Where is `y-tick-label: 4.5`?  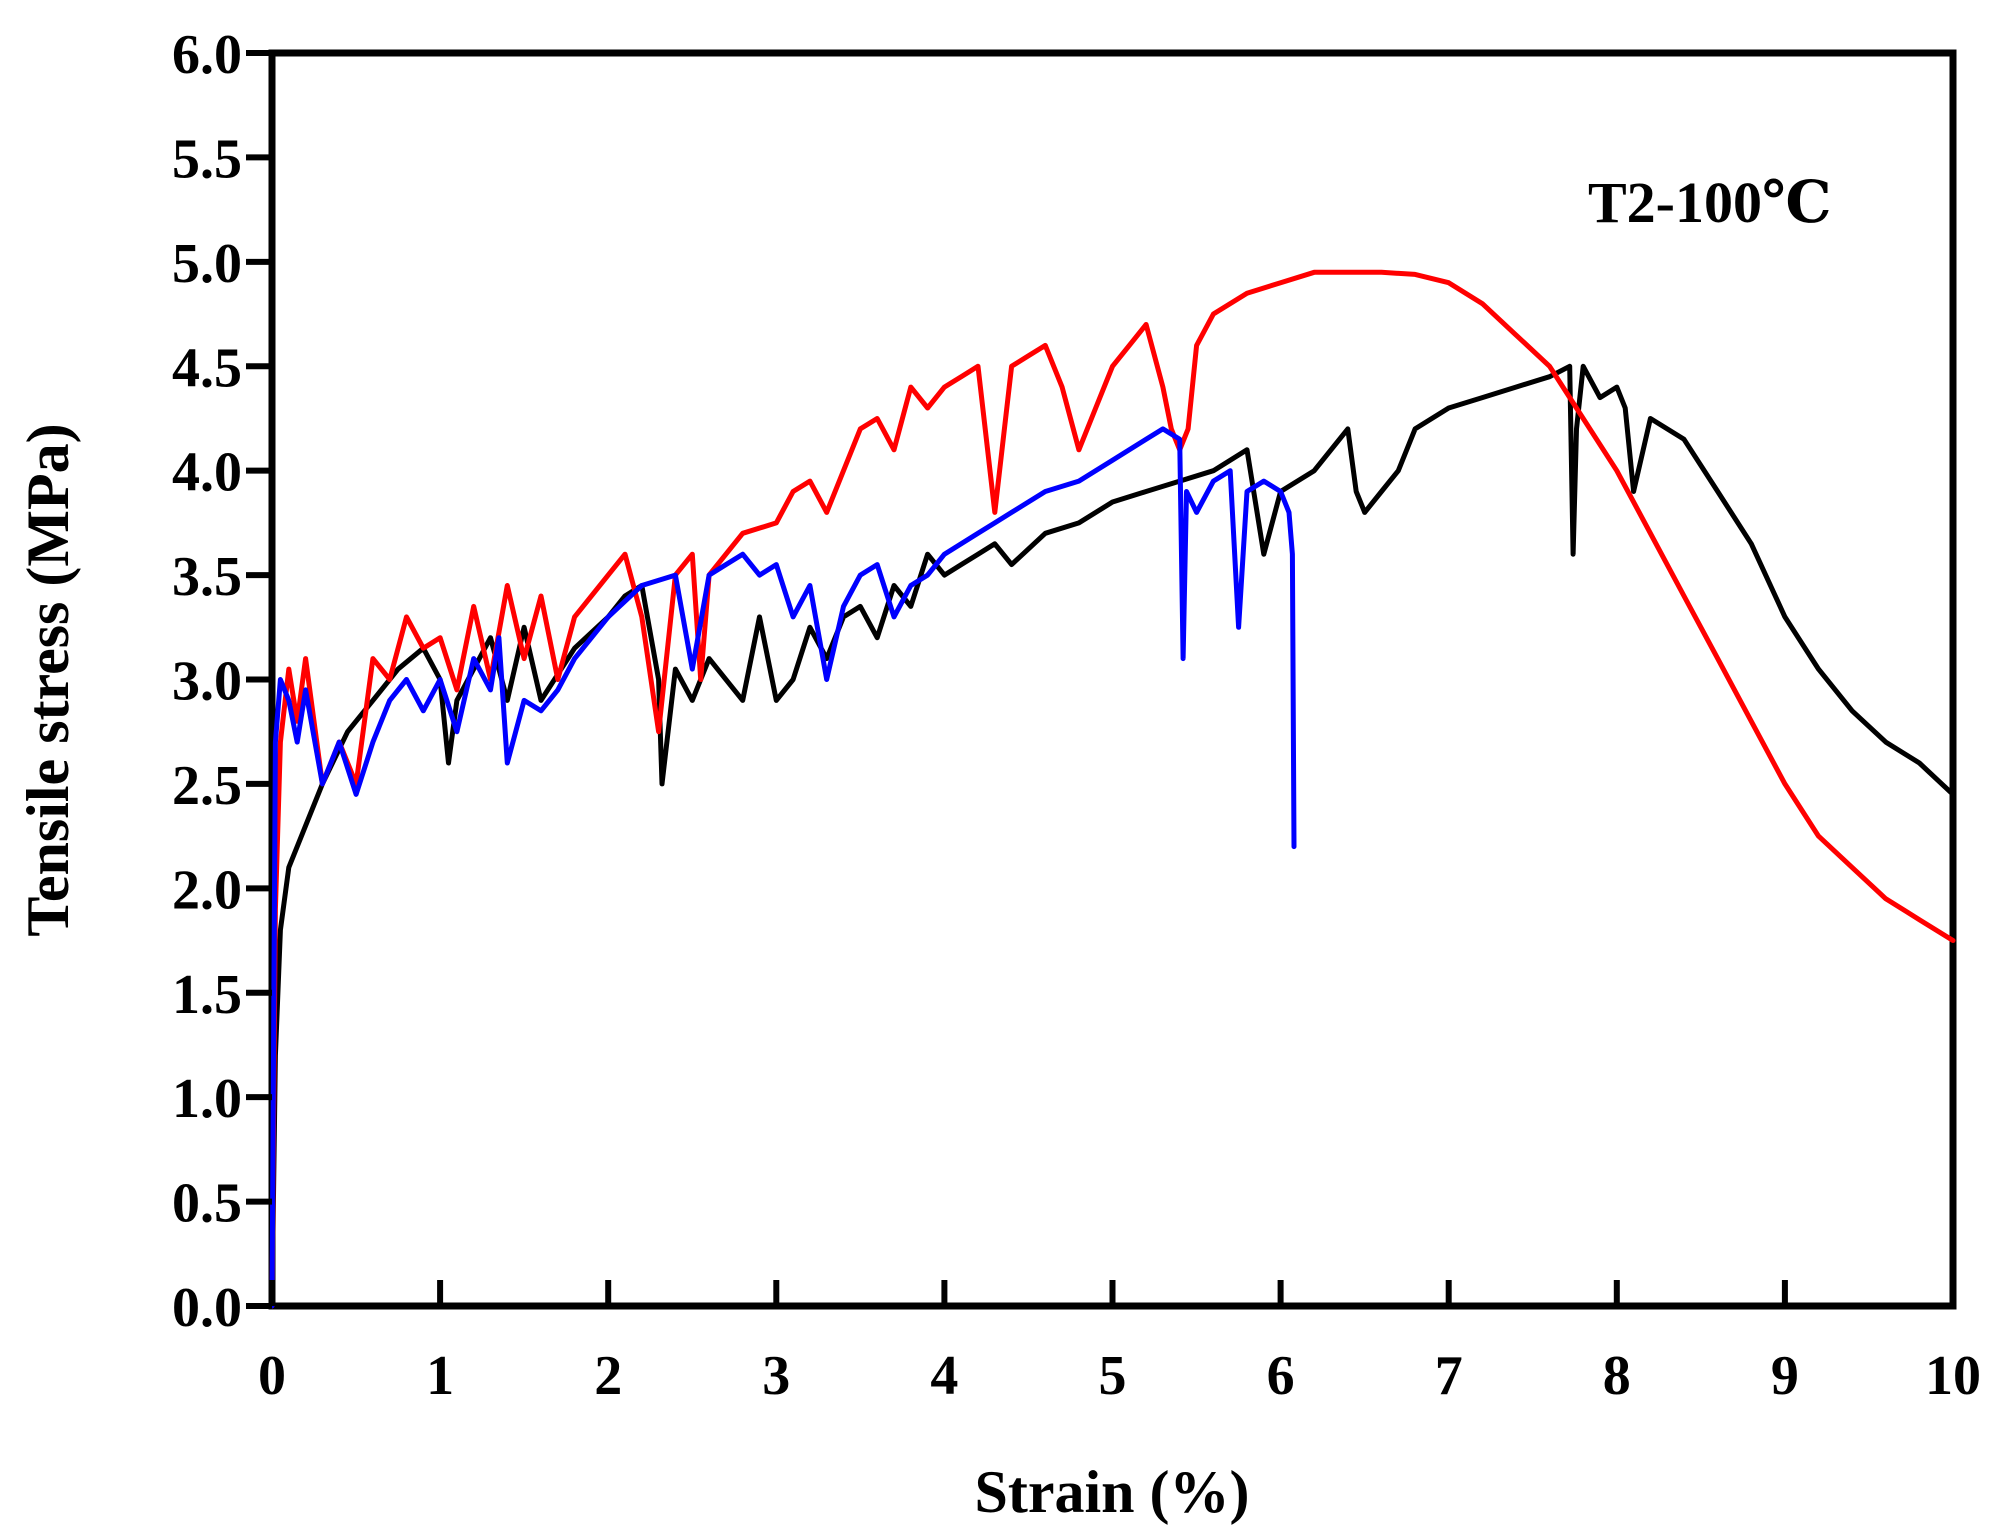 y-tick-label: 4.5 is located at coordinates (207, 368).